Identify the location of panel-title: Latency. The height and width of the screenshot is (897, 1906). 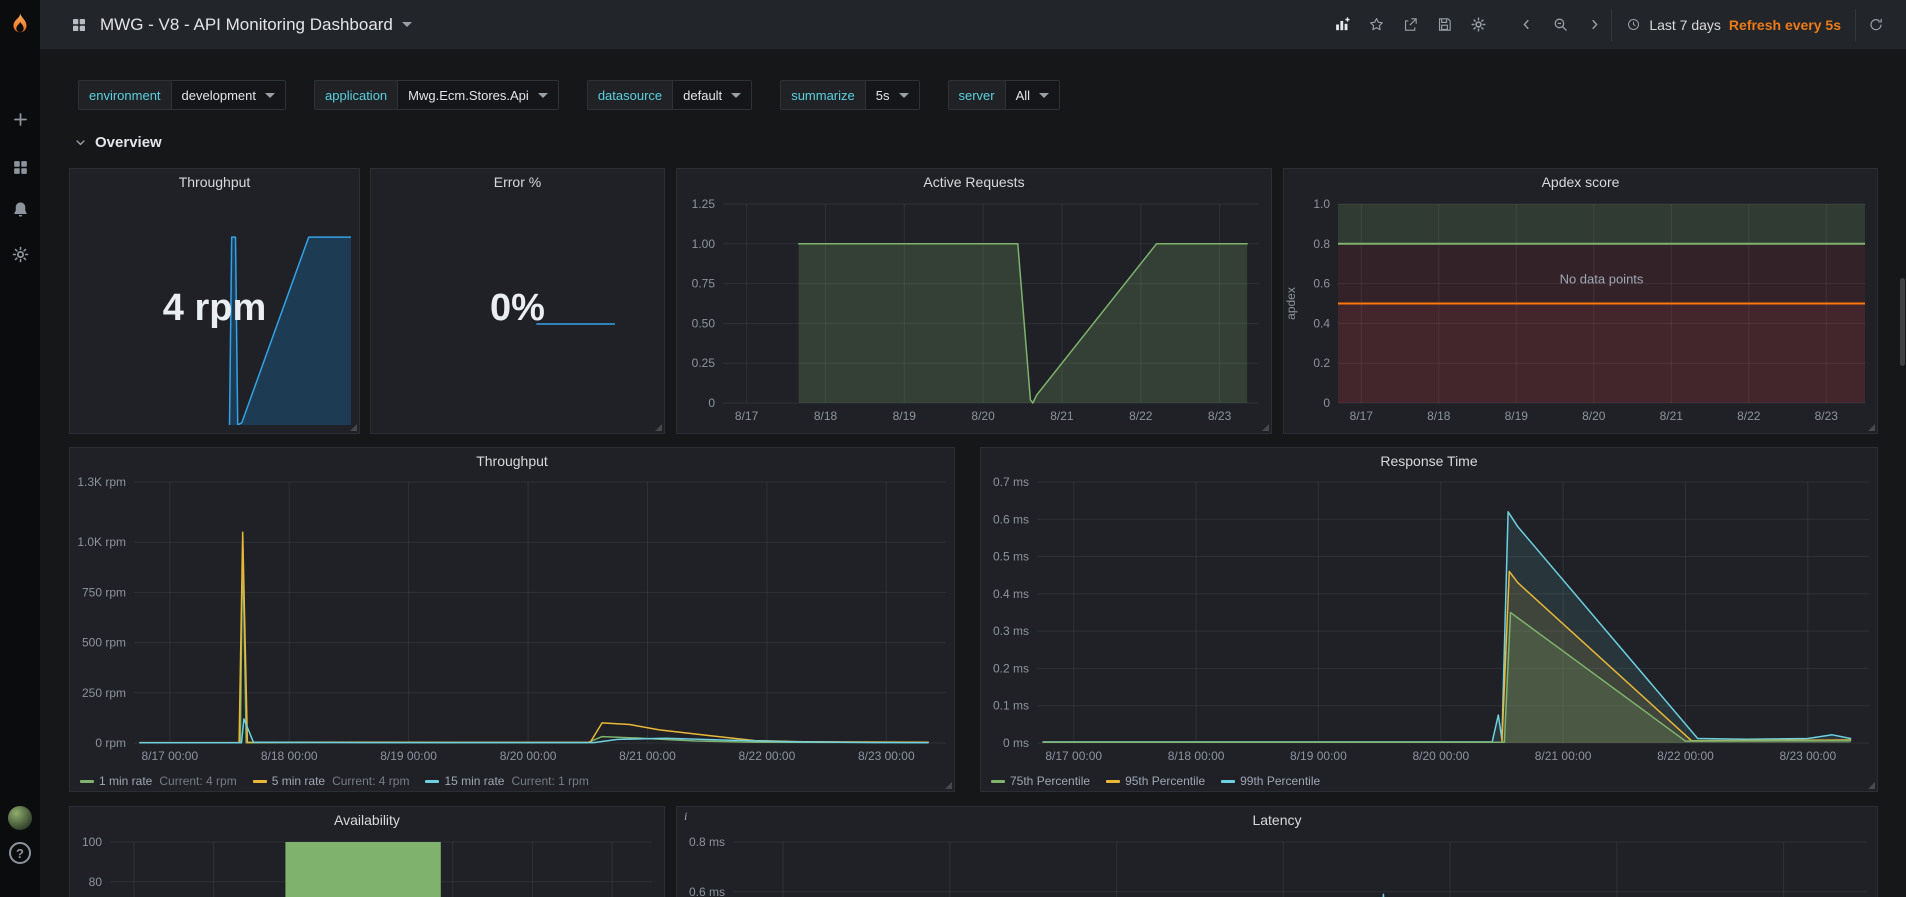
(1277, 820).